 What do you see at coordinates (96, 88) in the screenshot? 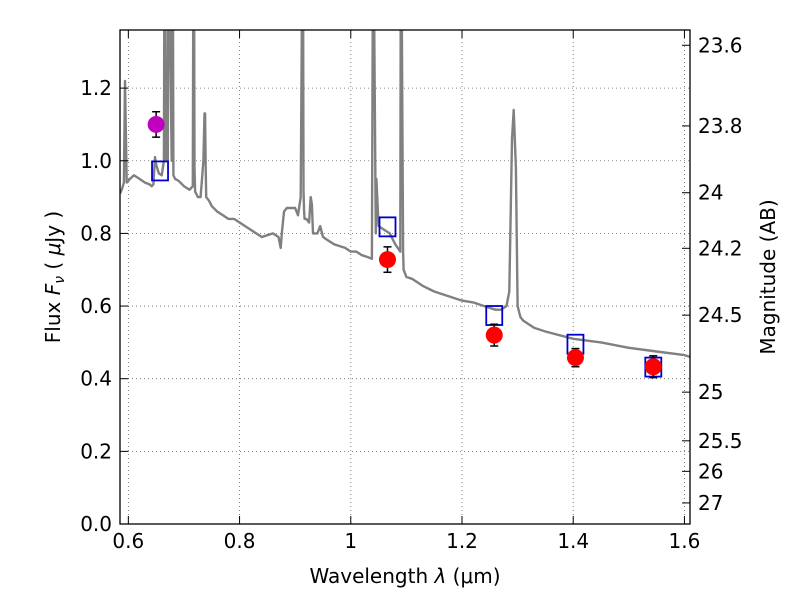
I see `y-tick-label: 1.2` at bounding box center [96, 88].